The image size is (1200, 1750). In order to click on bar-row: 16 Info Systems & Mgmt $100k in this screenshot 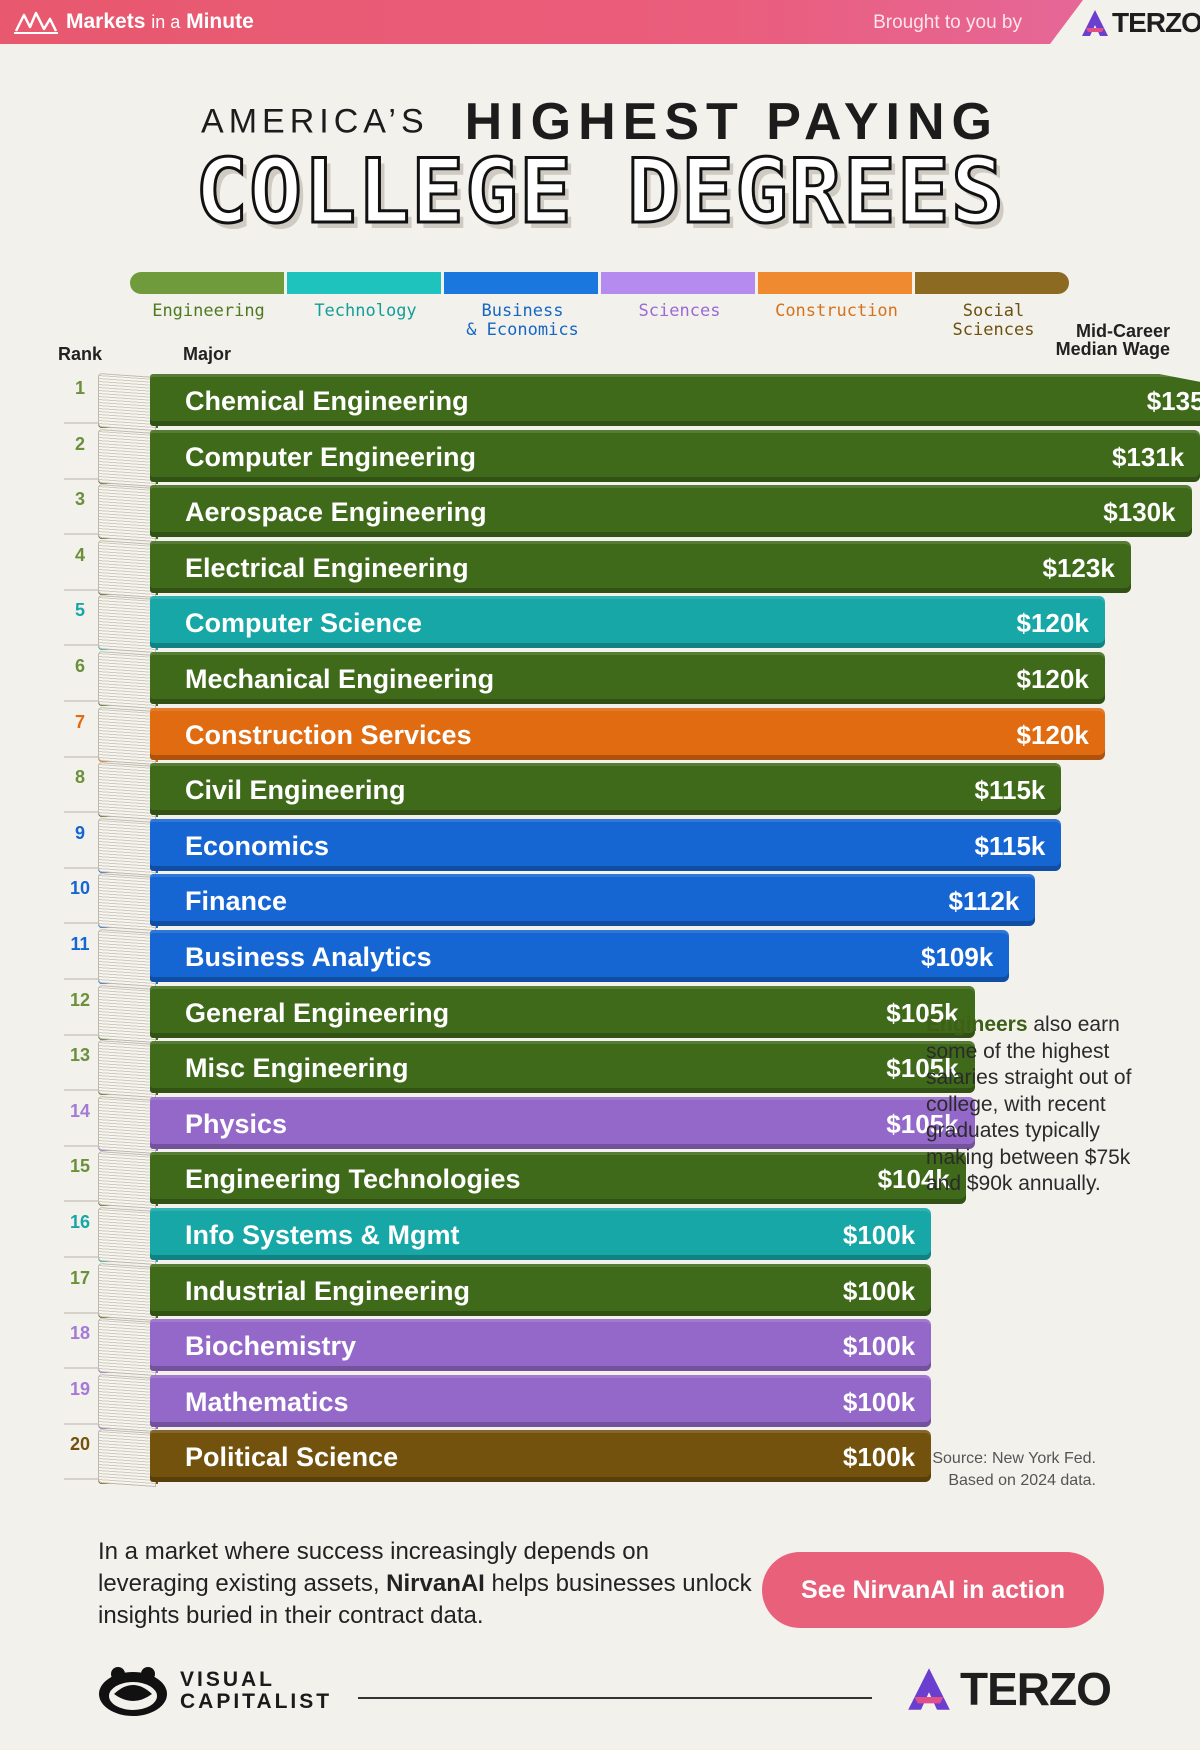, I will do `click(600, 1236)`.